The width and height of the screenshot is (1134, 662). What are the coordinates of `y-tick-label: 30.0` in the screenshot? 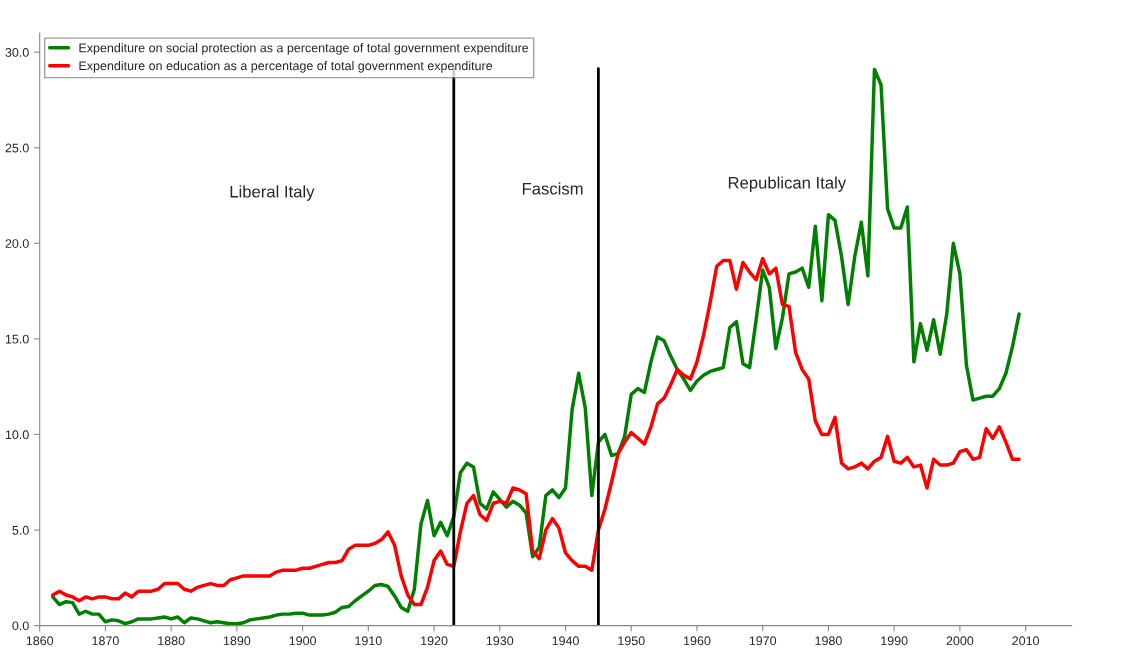 It's located at (17, 52).